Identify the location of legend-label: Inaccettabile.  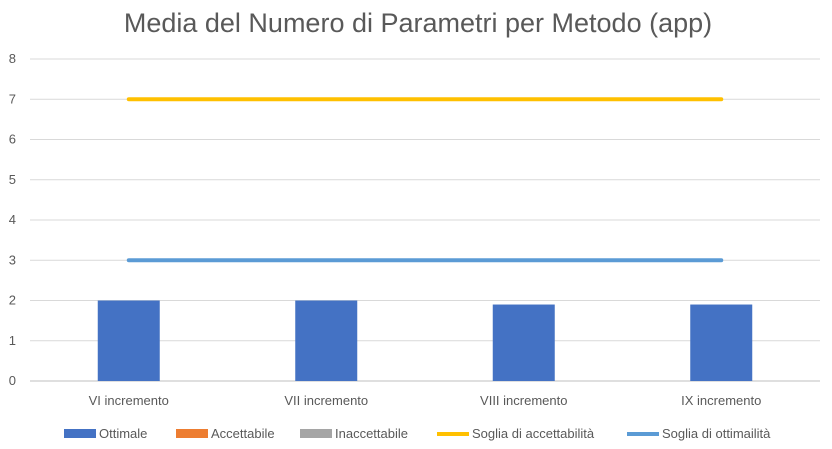
(371, 433).